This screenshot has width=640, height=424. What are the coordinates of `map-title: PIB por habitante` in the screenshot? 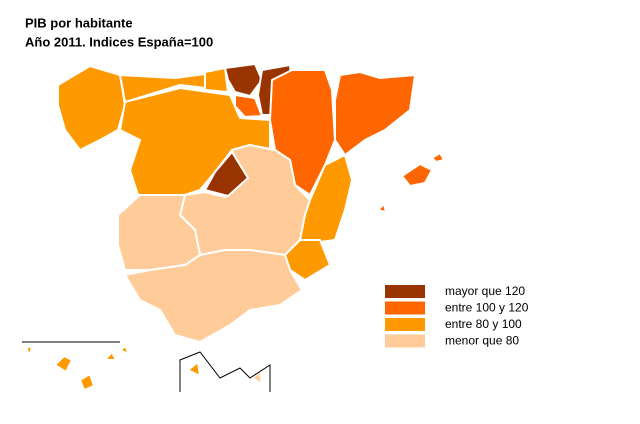 It's located at (79, 22).